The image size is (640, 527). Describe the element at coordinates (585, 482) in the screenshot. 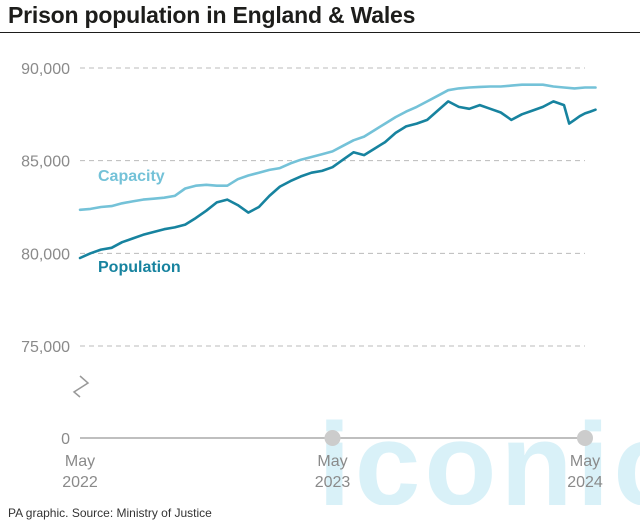

I see `x-tick-label-year: 2024` at that location.